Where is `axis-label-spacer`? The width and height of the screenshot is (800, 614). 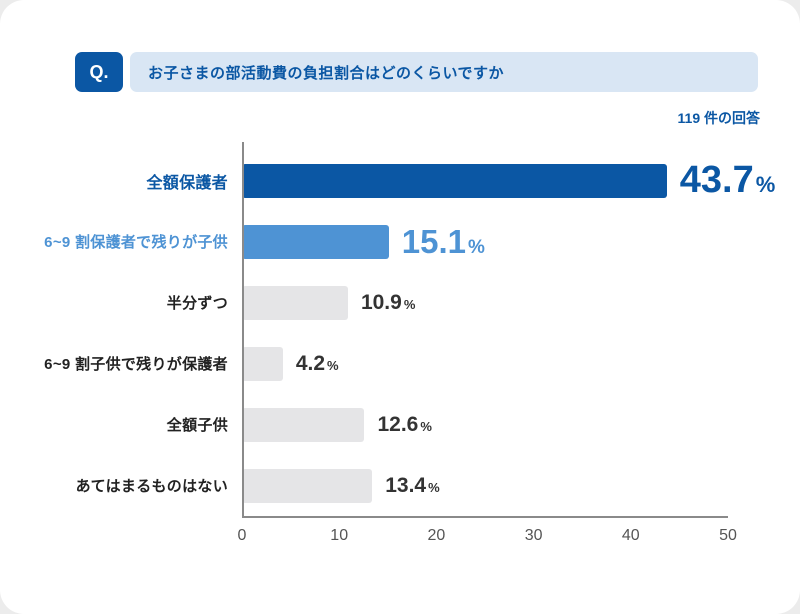 axis-label-spacer is located at coordinates (135, 532).